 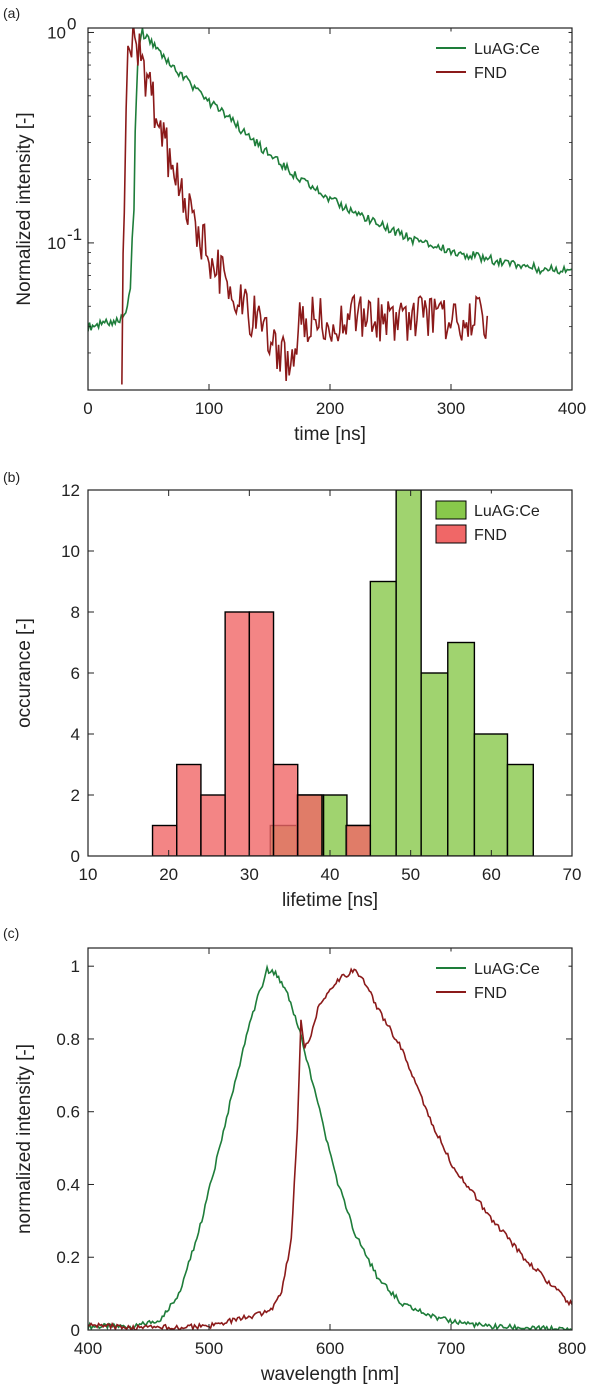 I want to click on panel-label: (b), so click(x=11, y=477).